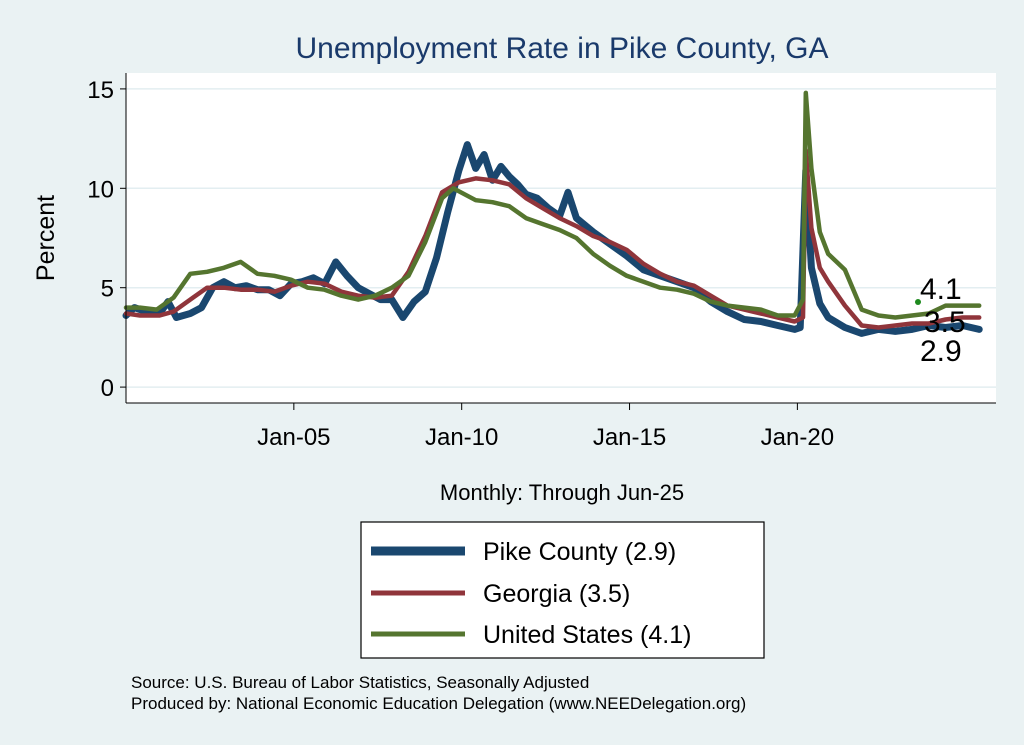  I want to click on legend-label-georgia: Georgia (3.5), so click(556, 594).